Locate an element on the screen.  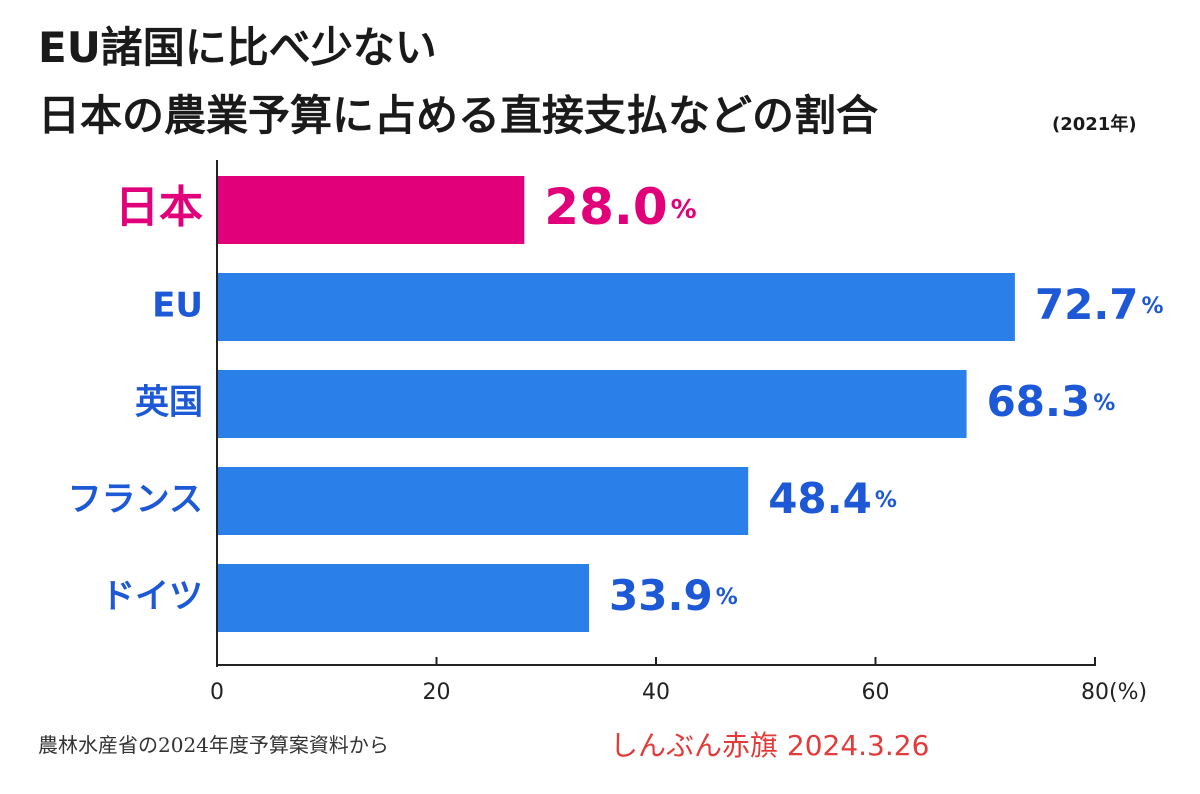
category-label: ドイツ is located at coordinates (152, 597).